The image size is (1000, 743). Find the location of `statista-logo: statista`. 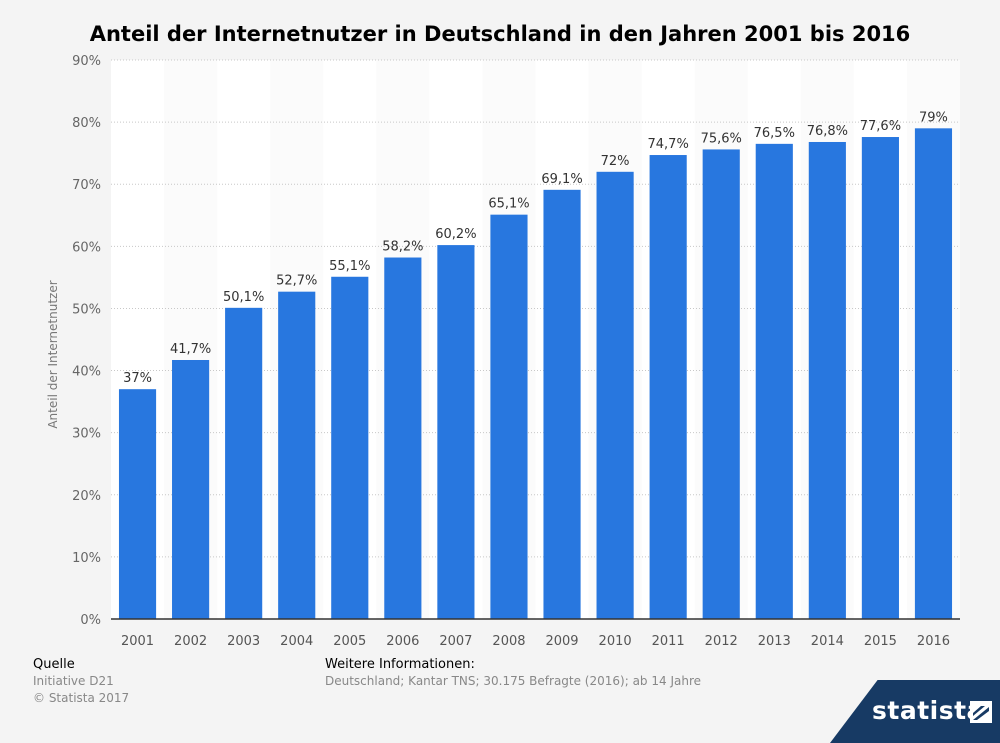

statista-logo: statista is located at coordinates (915, 711).